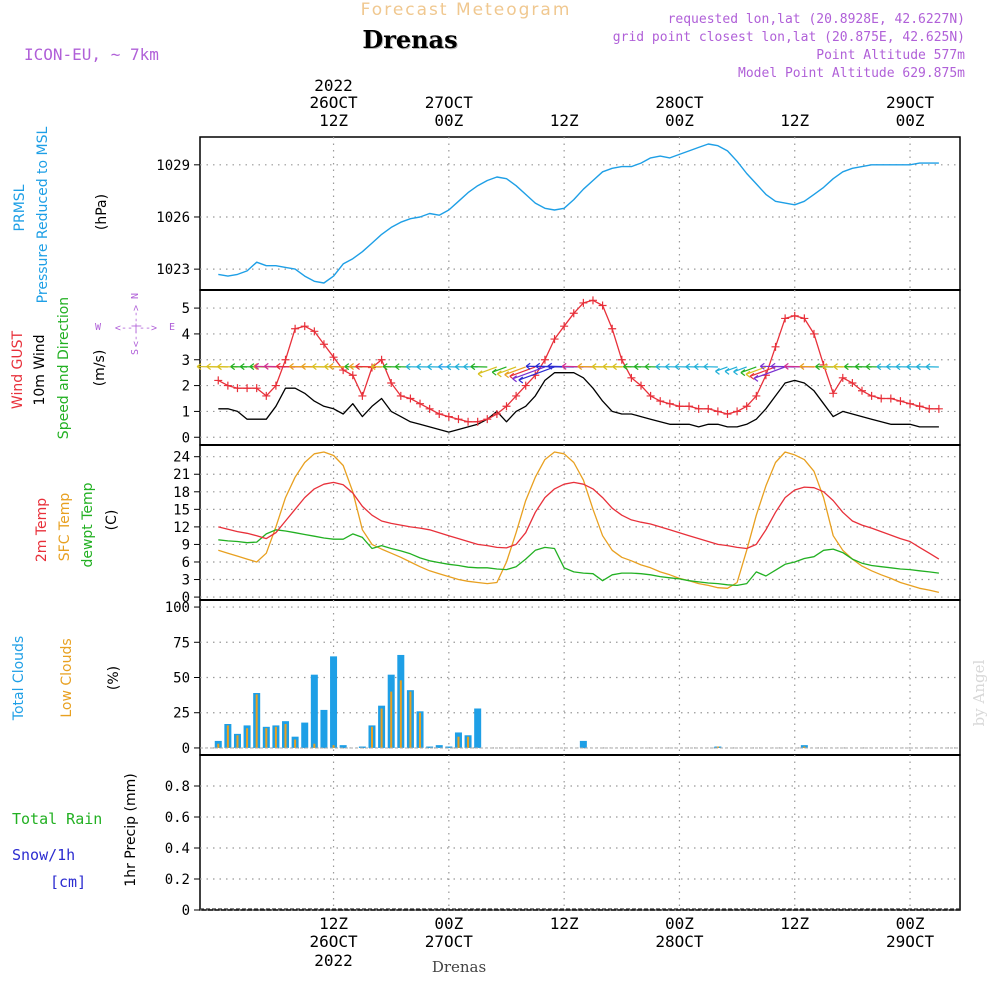  What do you see at coordinates (580, 701) in the screenshot?
I see `cloud-bars` at bounding box center [580, 701].